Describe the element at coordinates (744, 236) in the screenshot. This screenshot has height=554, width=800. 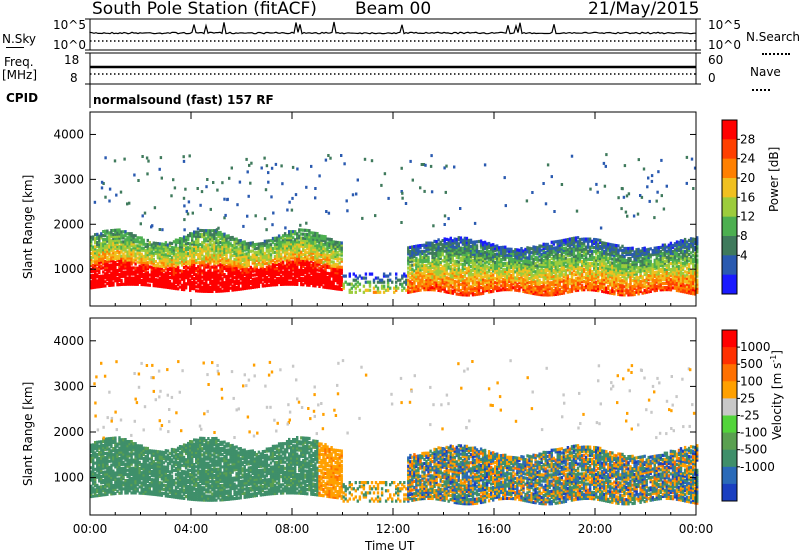
I see `colorbar-tick-label: 8` at that location.